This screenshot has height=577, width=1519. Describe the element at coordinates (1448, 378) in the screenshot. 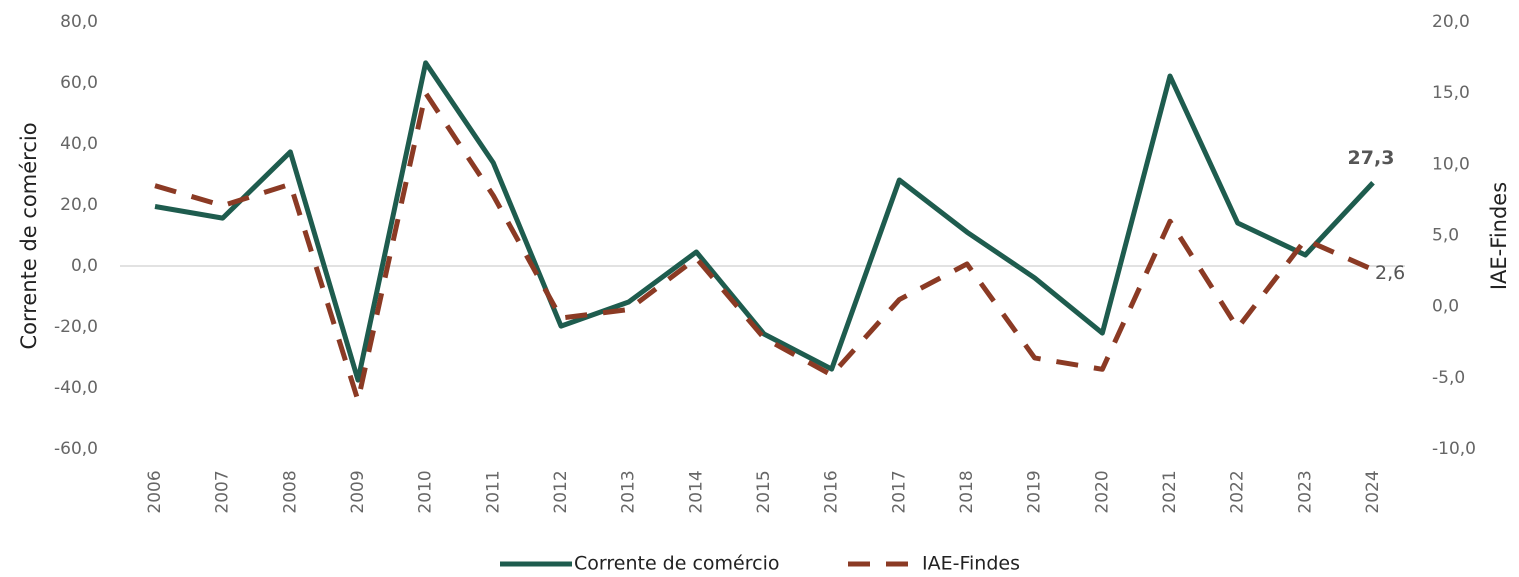

I see `y2-tick-label: -5,0` at that location.